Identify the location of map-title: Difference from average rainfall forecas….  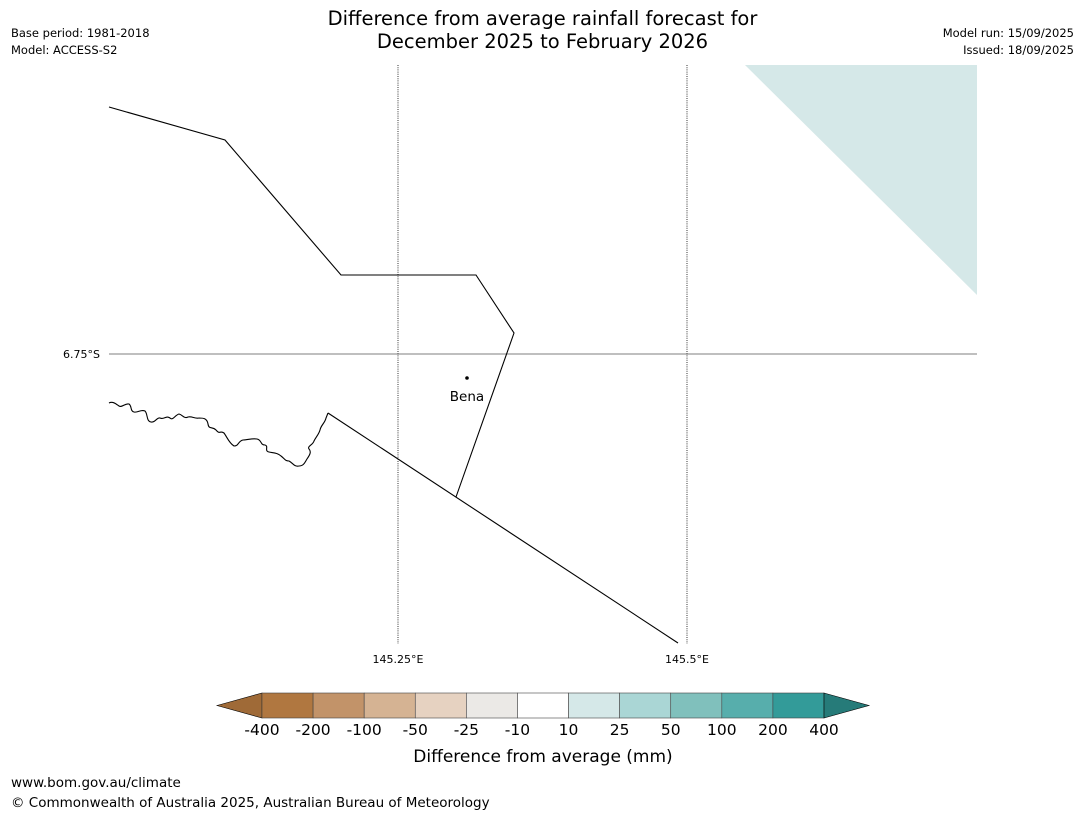
(542, 30).